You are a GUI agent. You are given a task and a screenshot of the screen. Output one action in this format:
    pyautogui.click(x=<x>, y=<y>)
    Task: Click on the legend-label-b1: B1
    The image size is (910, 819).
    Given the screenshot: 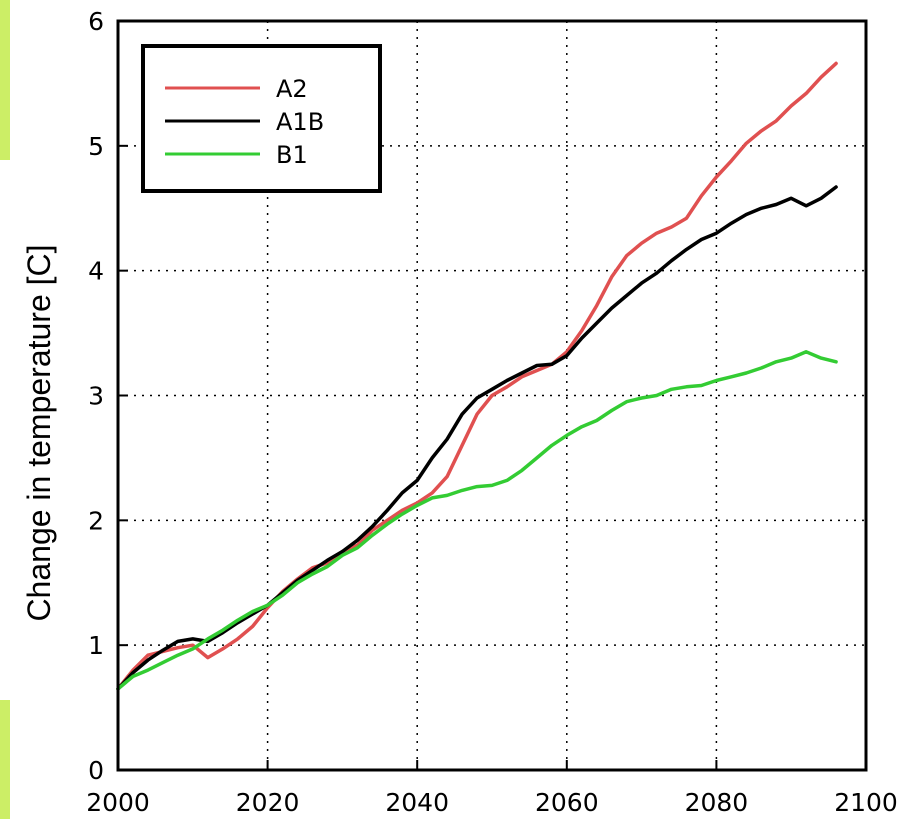 What is the action you would take?
    pyautogui.click(x=292, y=155)
    